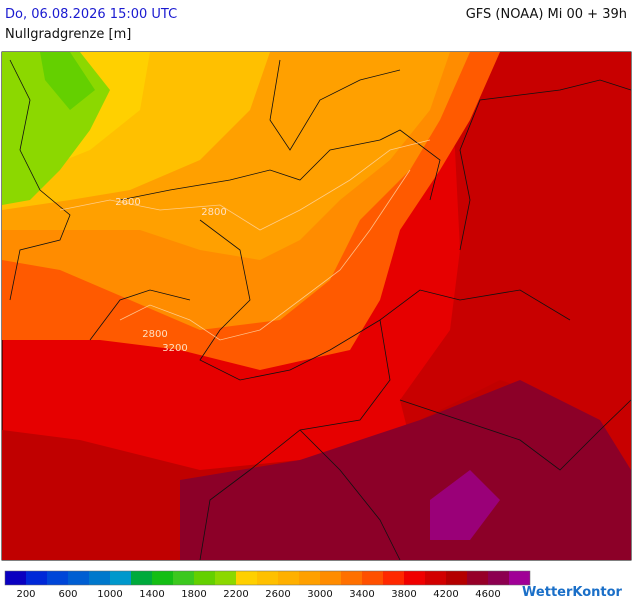 Image resolution: width=633 pixels, height=600 pixels. Describe the element at coordinates (572, 592) in the screenshot. I see `brand: WetterKontor` at that location.